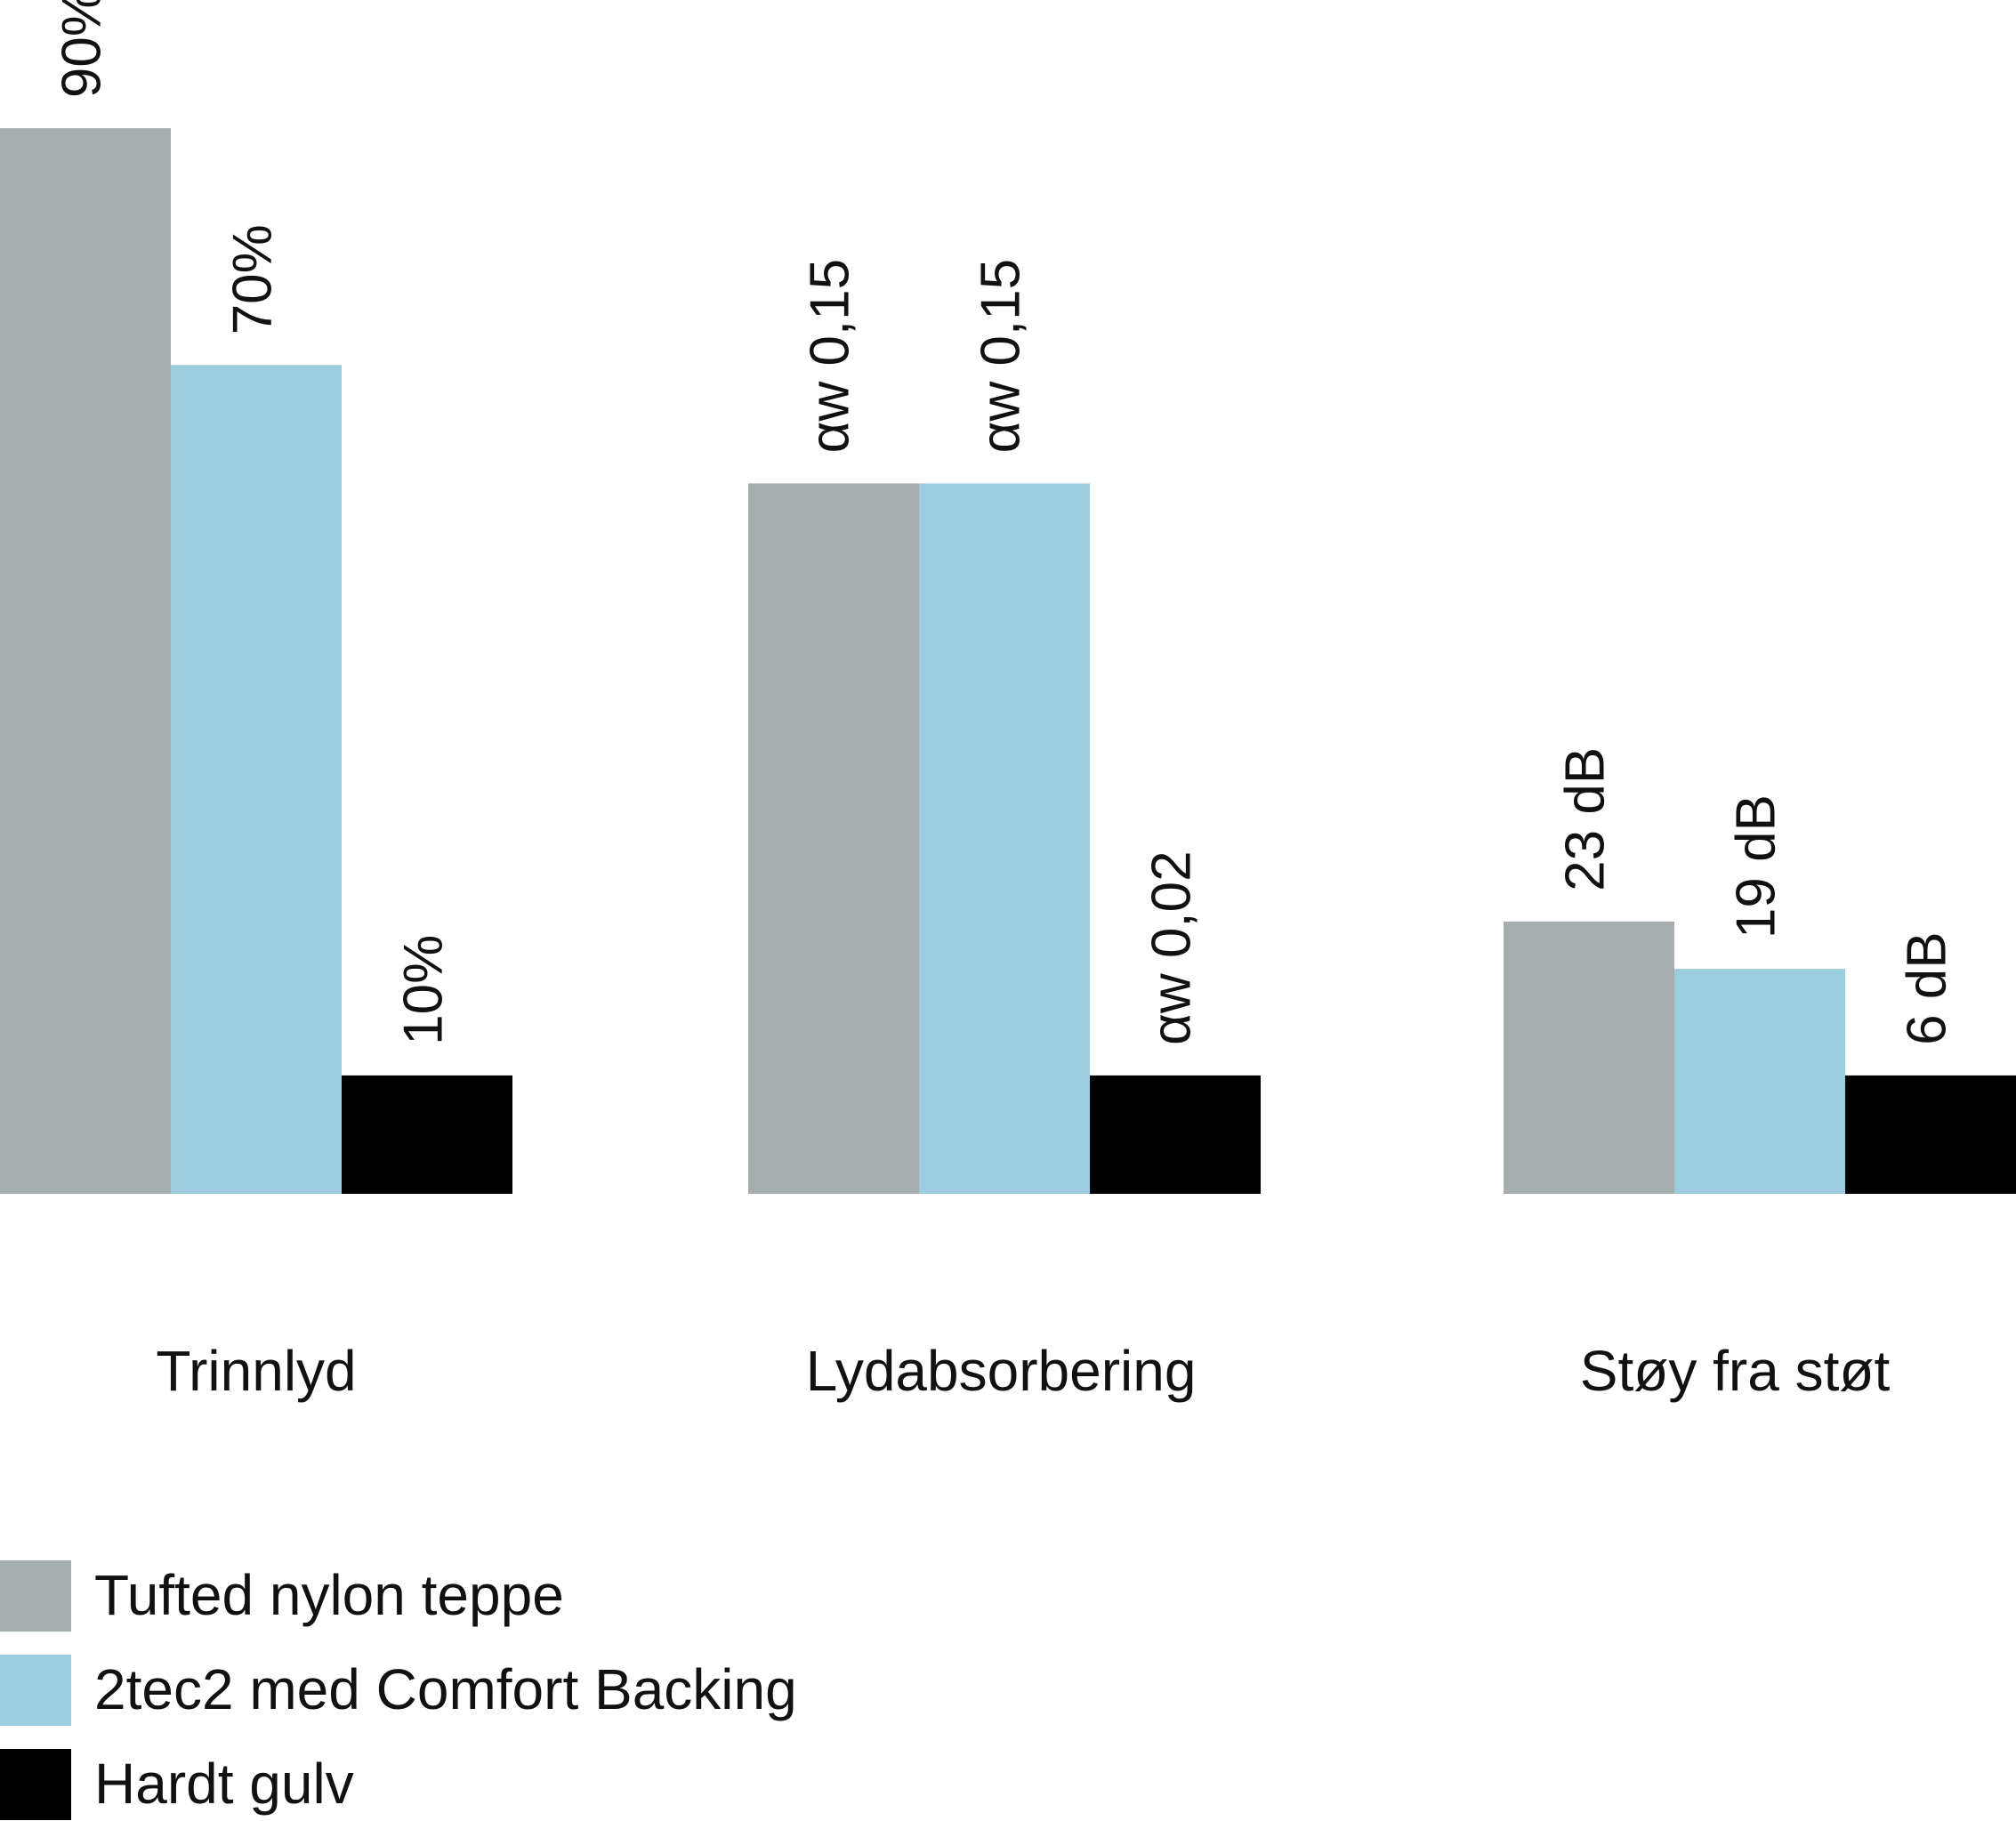 The height and width of the screenshot is (1821, 2016). What do you see at coordinates (329, 1595) in the screenshot?
I see `legend-label-tufted-nylon-teppe: Tufted nylon teppe` at bounding box center [329, 1595].